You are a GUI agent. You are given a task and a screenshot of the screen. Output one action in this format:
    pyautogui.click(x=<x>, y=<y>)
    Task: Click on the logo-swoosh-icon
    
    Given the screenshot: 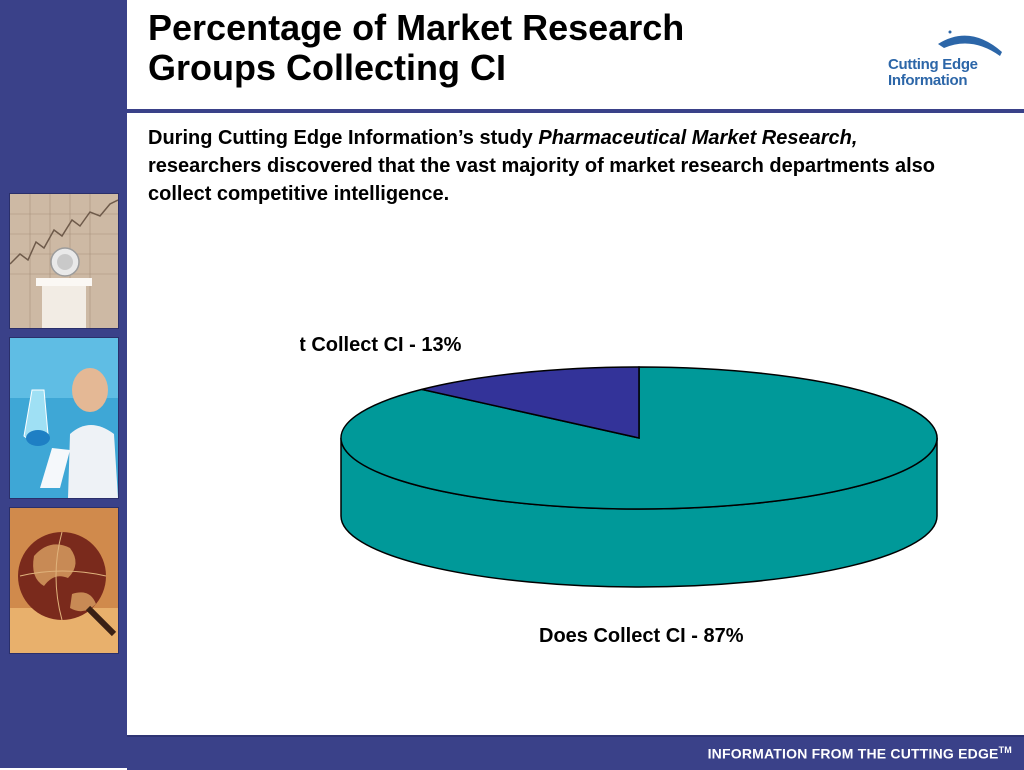 What is the action you would take?
    pyautogui.click(x=970, y=43)
    